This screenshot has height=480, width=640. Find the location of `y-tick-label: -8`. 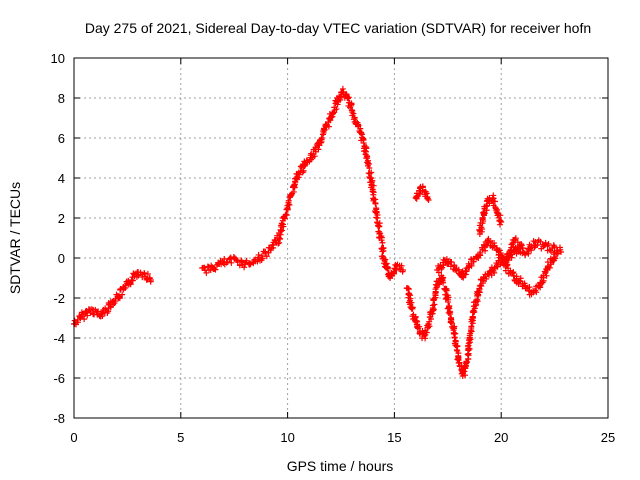

y-tick-label: -8 is located at coordinates (59, 418).